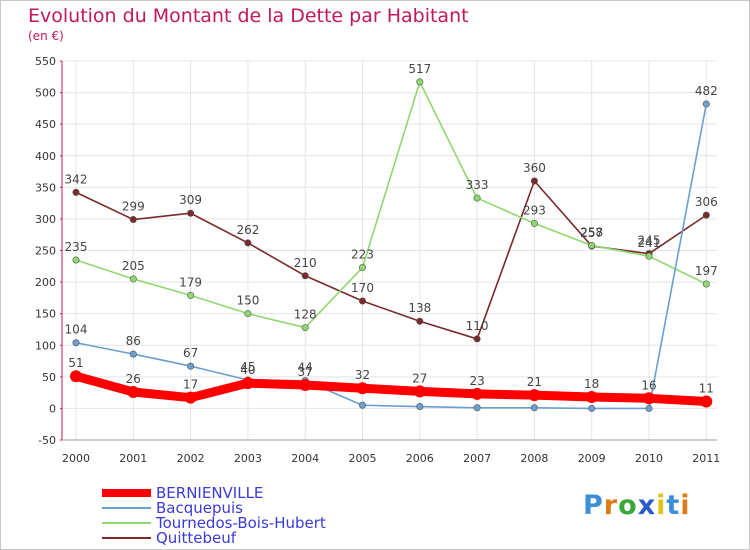 The image size is (750, 550). Describe the element at coordinates (706, 271) in the screenshot. I see `data-label-tournedos-bois-hubert: 197` at that location.